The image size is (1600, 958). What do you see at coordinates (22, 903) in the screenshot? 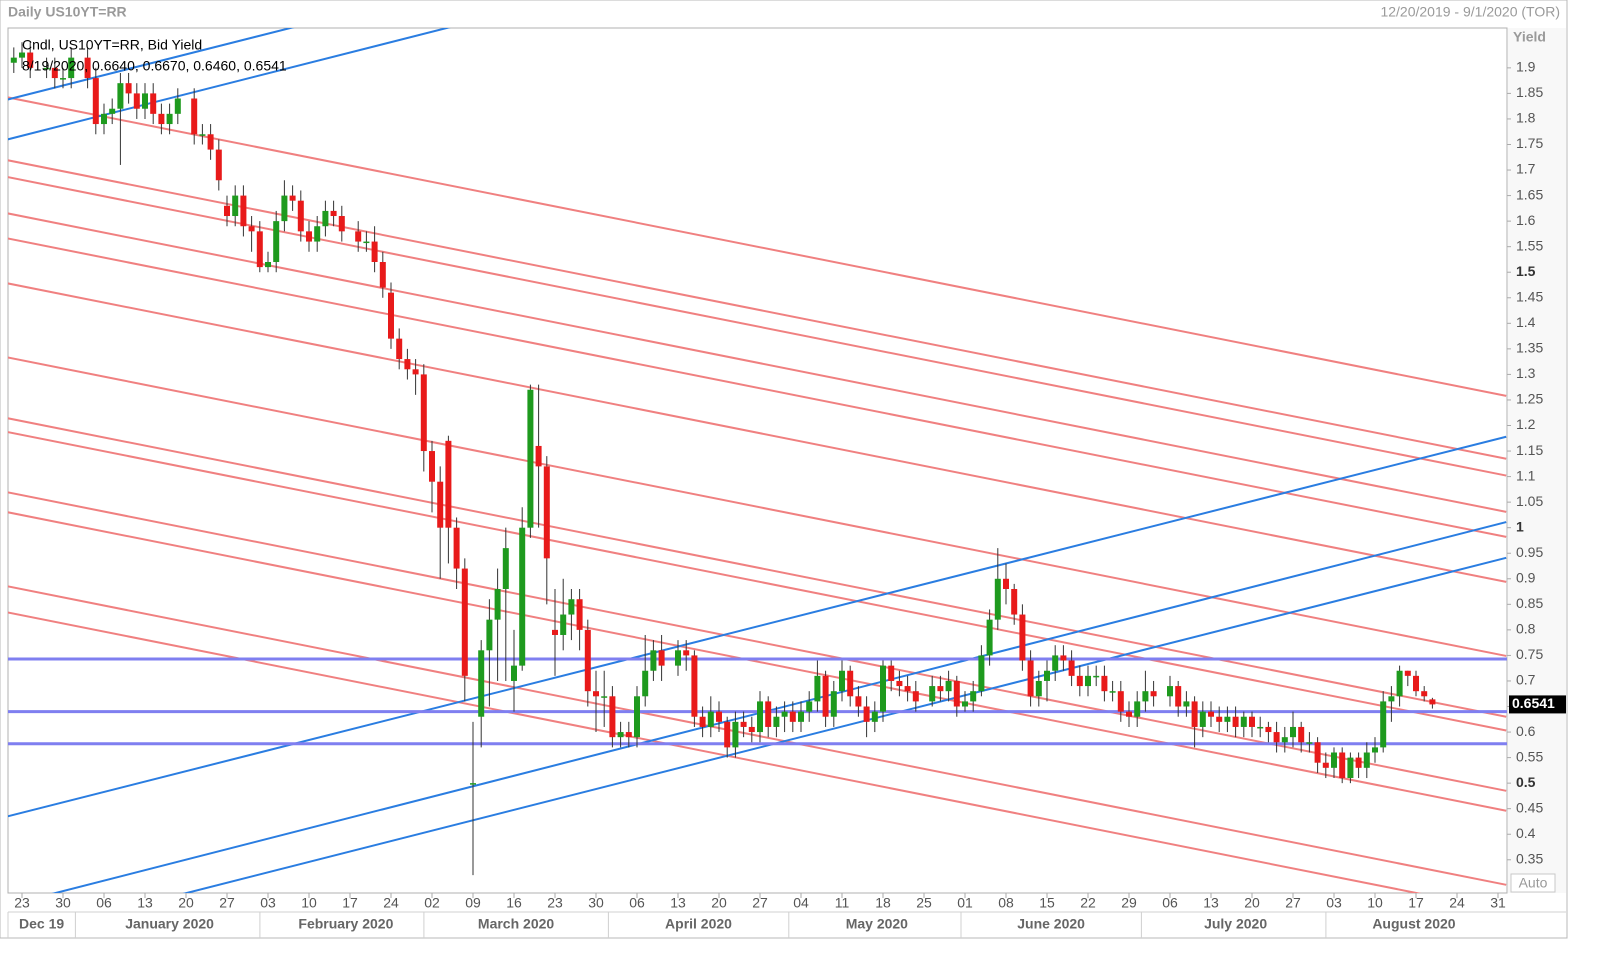
I see `x-tick-label: 23` at bounding box center [22, 903].